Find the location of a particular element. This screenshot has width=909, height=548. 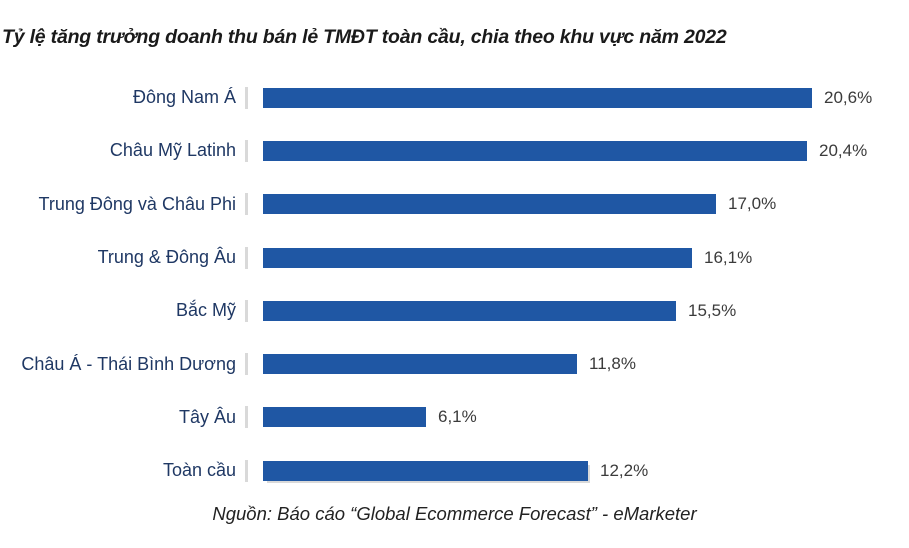

value-label: 17,0% is located at coordinates (752, 204).